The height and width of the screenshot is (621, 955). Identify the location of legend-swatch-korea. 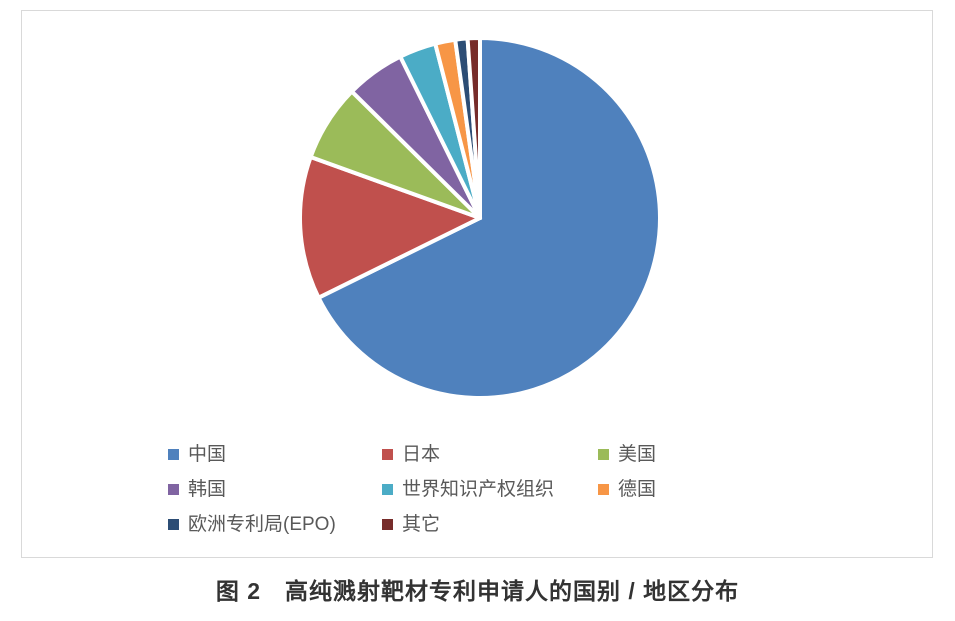
(173, 489).